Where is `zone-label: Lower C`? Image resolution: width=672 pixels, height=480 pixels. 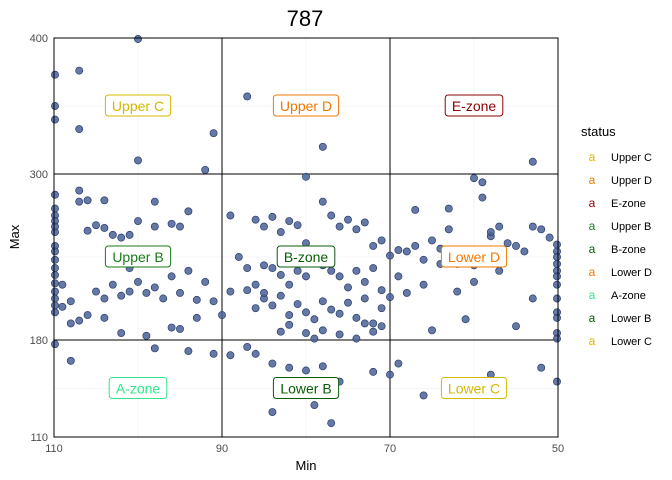
zone-label: Lower C is located at coordinates (474, 388).